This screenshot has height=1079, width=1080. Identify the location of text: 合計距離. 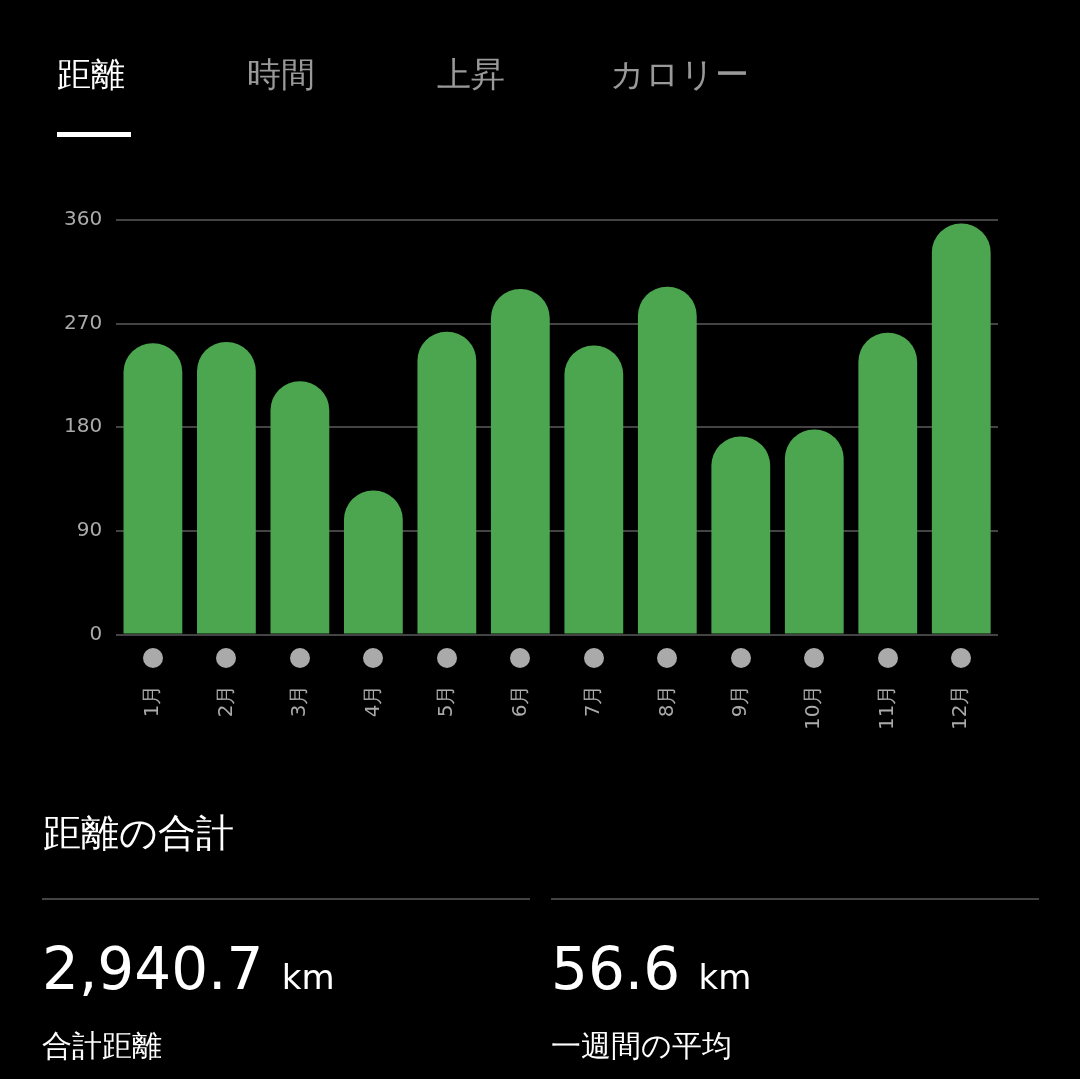
(102, 1046).